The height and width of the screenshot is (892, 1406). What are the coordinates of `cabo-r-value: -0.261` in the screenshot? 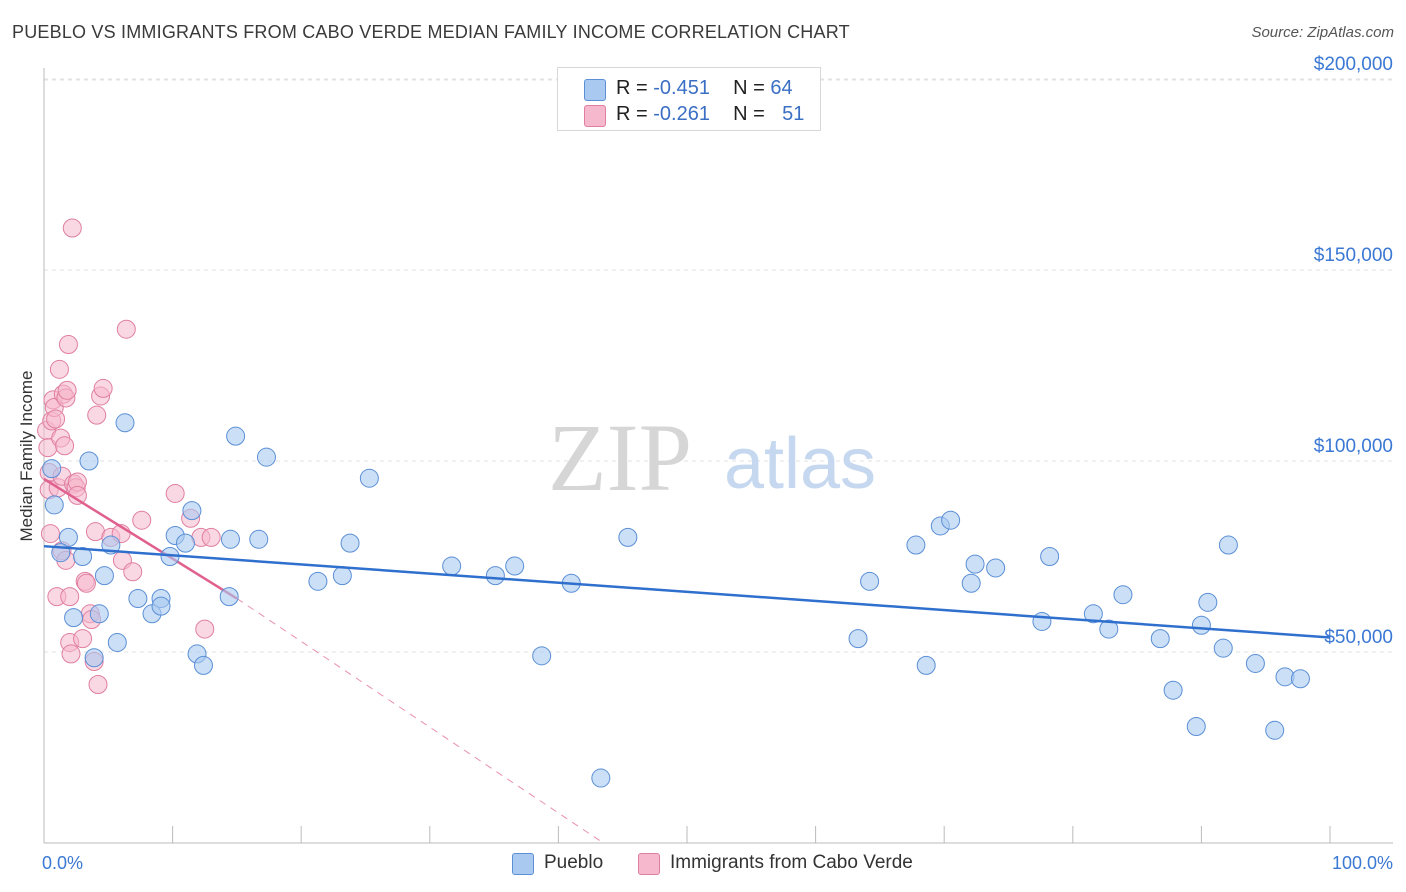 It's located at (681, 114).